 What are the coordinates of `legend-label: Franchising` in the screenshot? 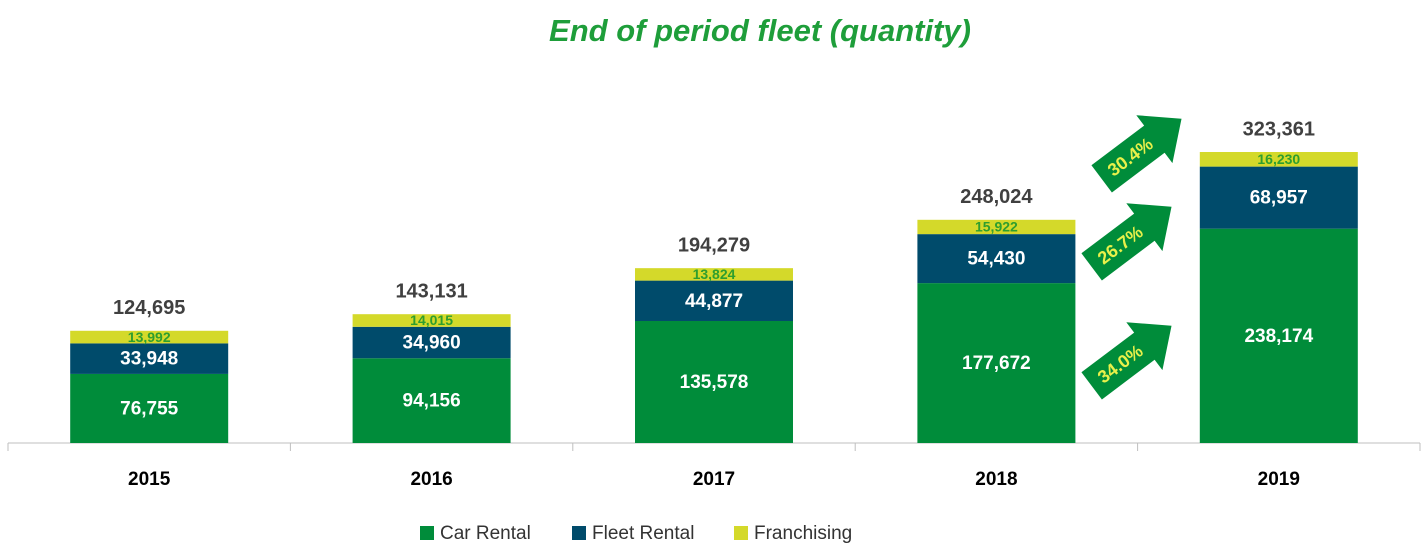 It's located at (803, 533).